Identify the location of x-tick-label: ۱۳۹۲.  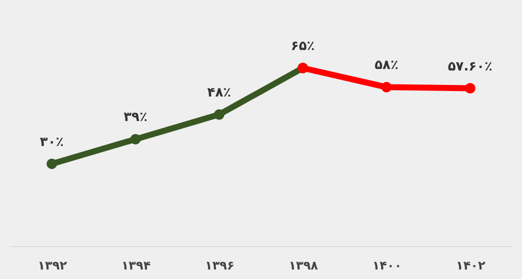
(53, 265).